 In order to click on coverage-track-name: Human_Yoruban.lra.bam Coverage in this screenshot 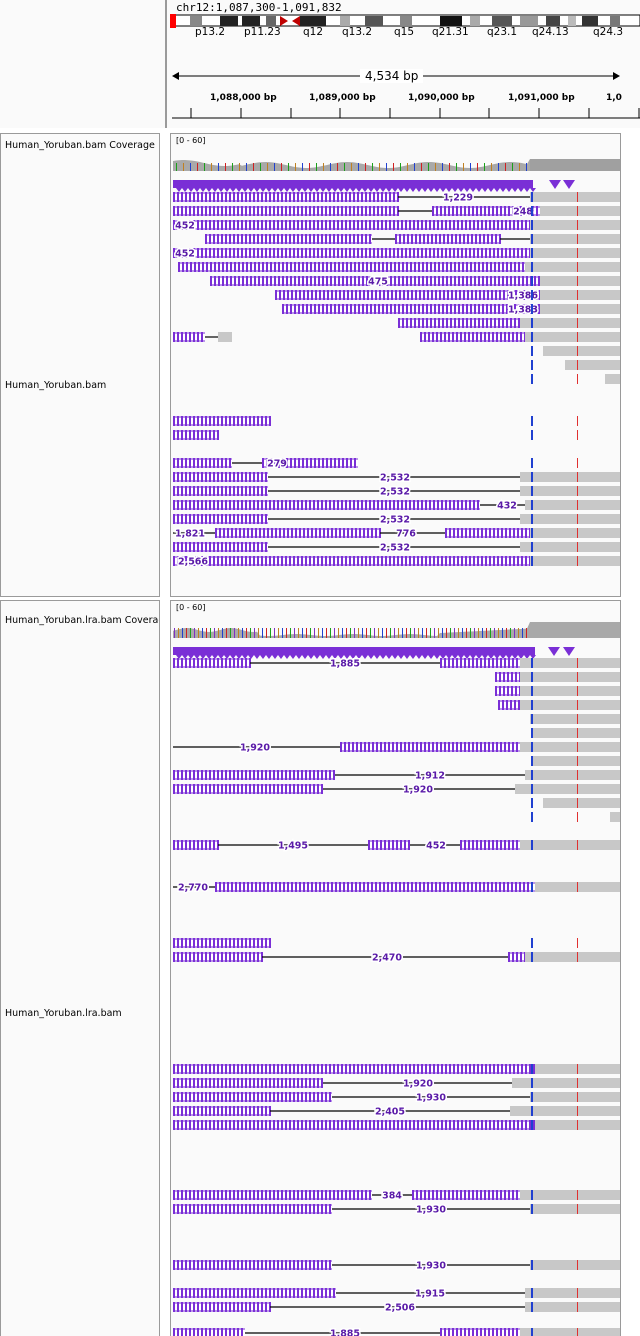, I will do `click(82, 620)`.